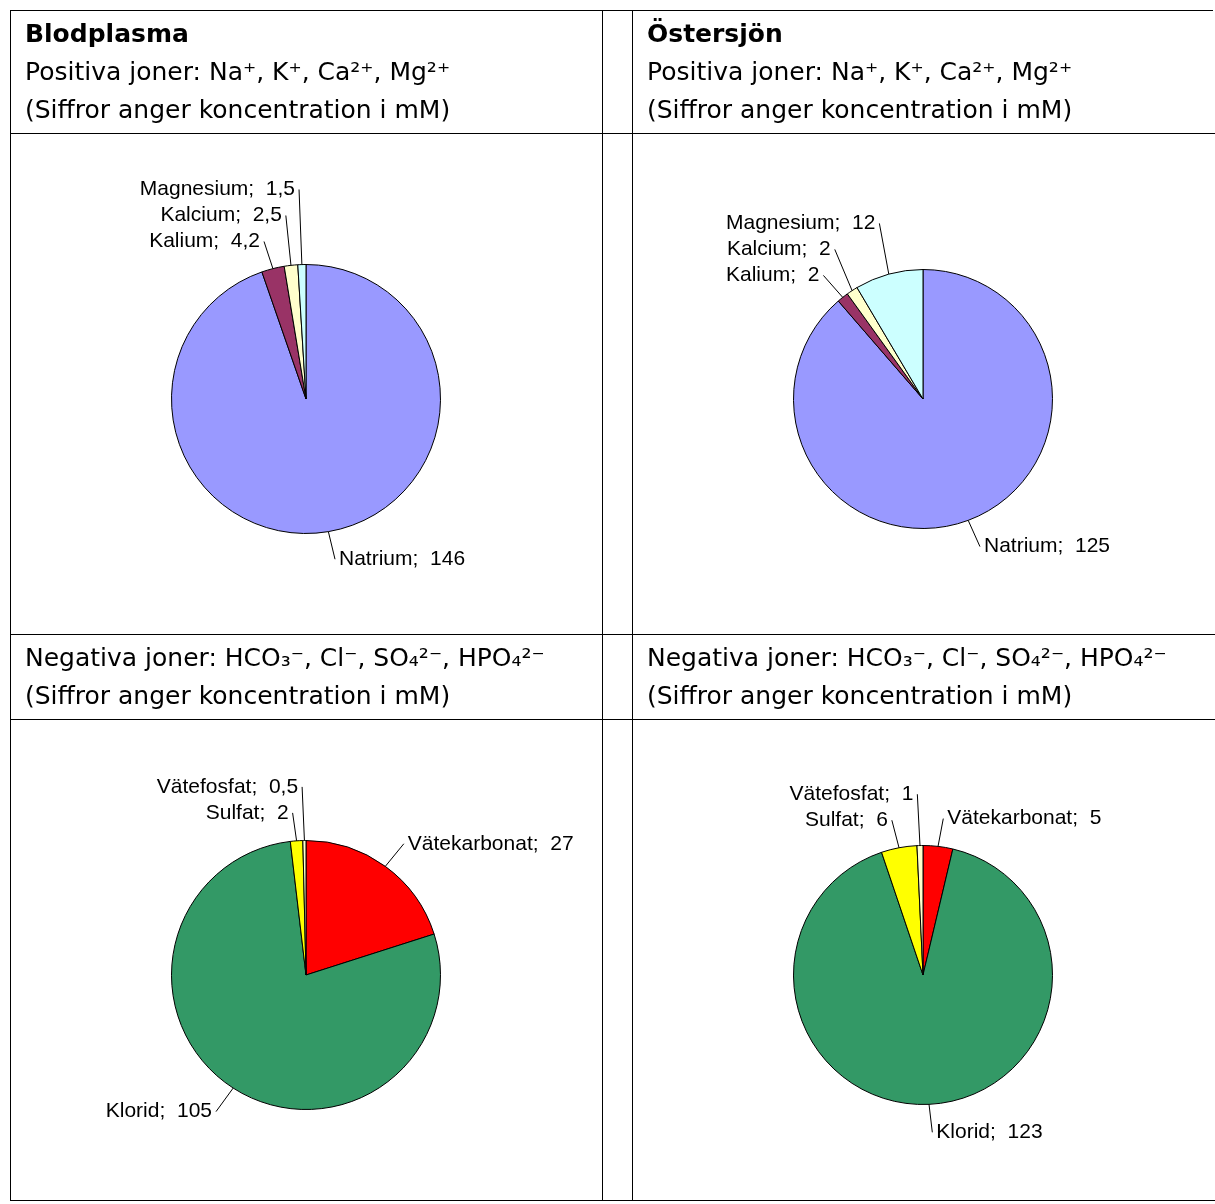  Describe the element at coordinates (217, 188) in the screenshot. I see `slice-label: Magnesium; 1,5` at that location.